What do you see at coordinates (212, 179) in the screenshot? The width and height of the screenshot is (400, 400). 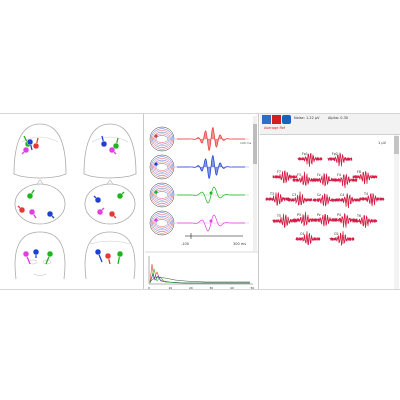 I see `component-waveforms` at bounding box center [212, 179].